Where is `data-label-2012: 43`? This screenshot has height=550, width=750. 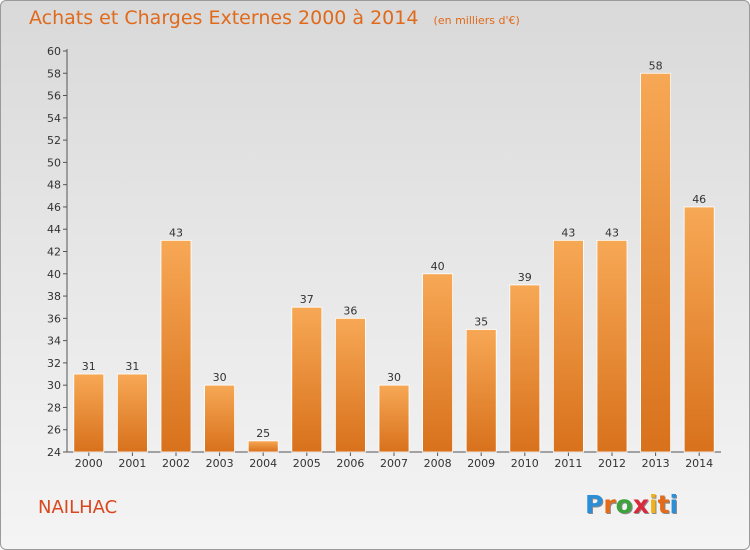 data-label-2012: 43 is located at coordinates (612, 232).